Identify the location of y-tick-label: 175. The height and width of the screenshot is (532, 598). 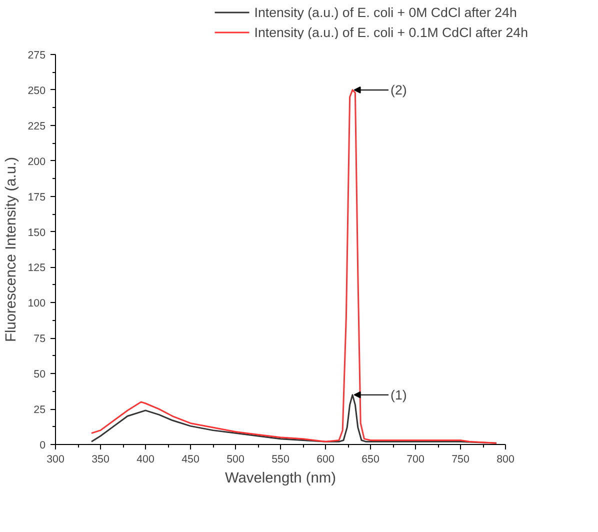
(37, 197).